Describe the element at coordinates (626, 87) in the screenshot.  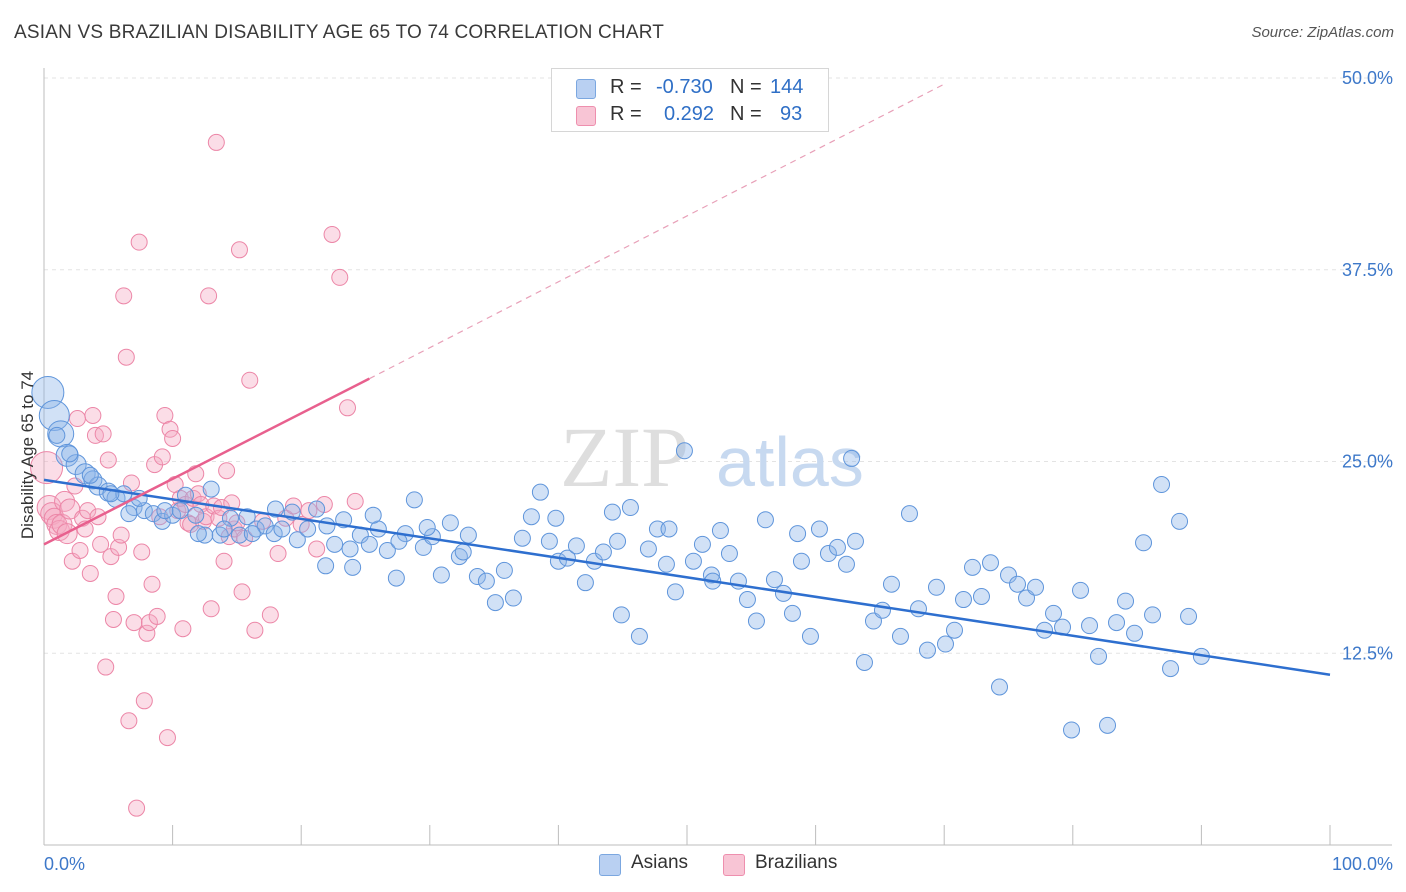
I see `r-label: R =` at that location.